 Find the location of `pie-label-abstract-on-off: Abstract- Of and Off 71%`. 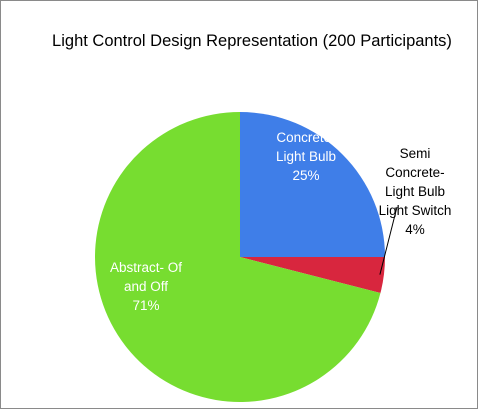

pie-label-abstract-on-off: Abstract- Of and Off 71% is located at coordinates (146, 286).